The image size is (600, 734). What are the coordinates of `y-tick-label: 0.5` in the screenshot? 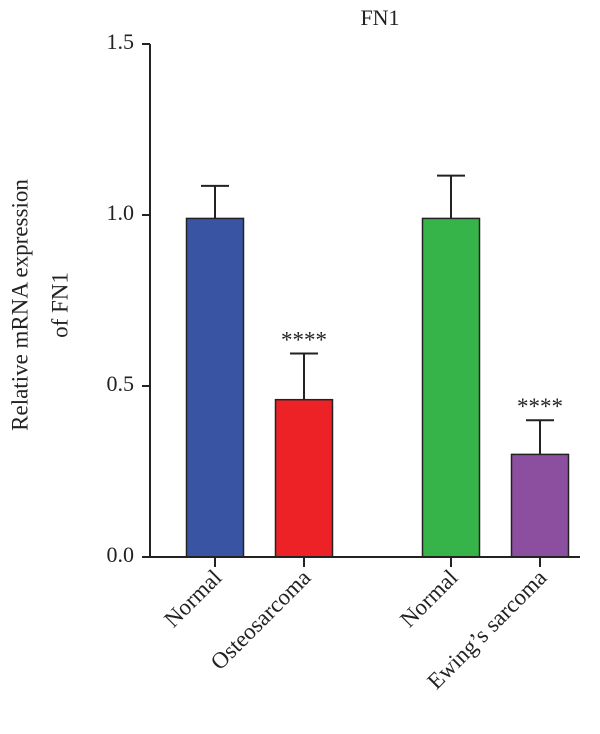 It's located at (121, 383).